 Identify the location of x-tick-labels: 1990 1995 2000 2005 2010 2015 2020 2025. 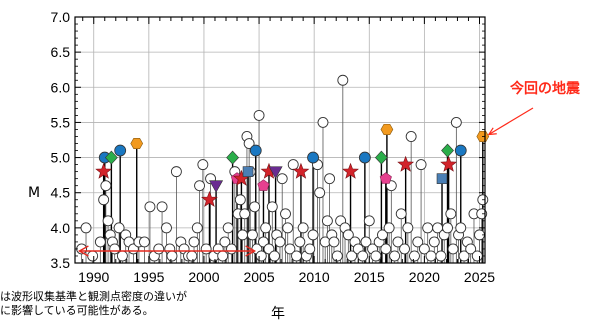
(286, 277).